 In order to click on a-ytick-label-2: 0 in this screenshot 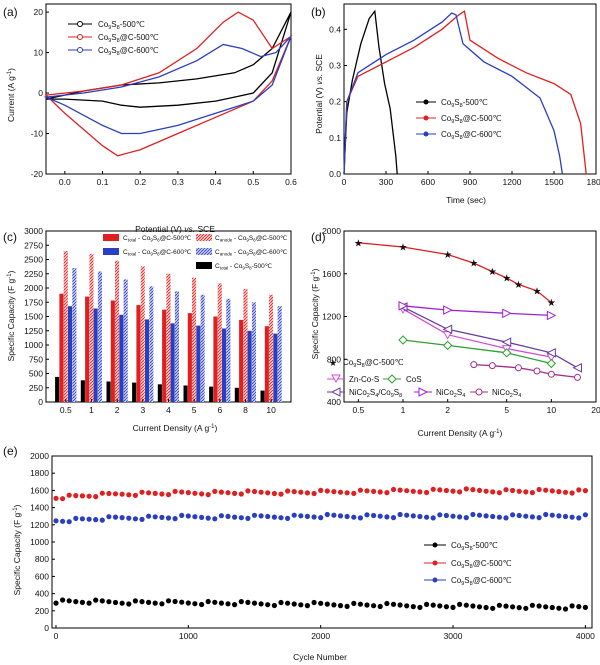, I will do `click(40, 93)`.